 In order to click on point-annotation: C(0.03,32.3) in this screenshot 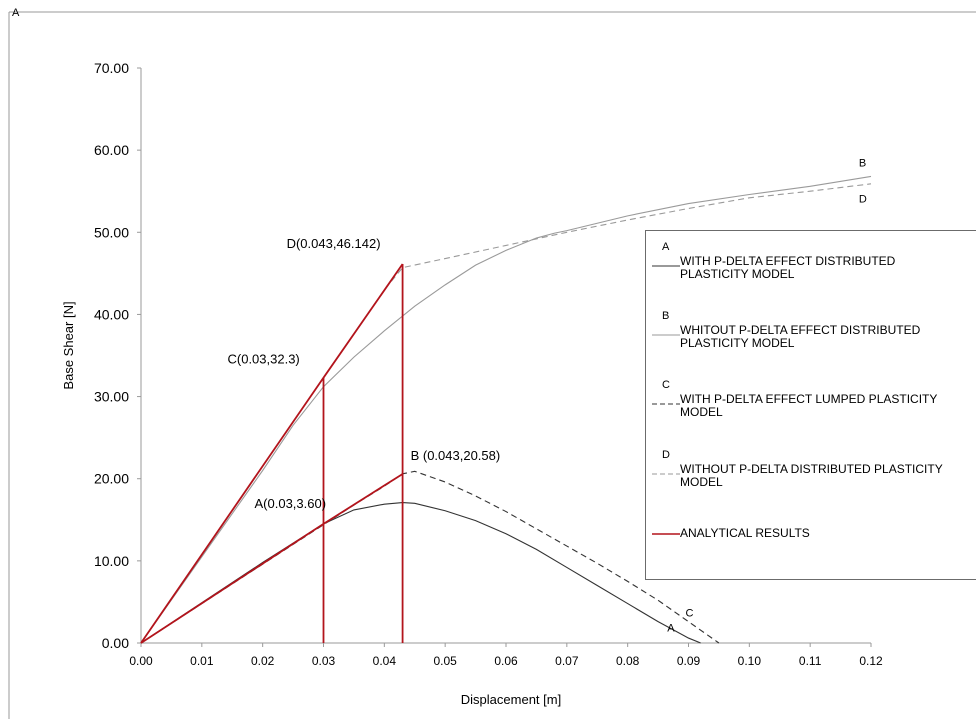, I will do `click(264, 359)`.